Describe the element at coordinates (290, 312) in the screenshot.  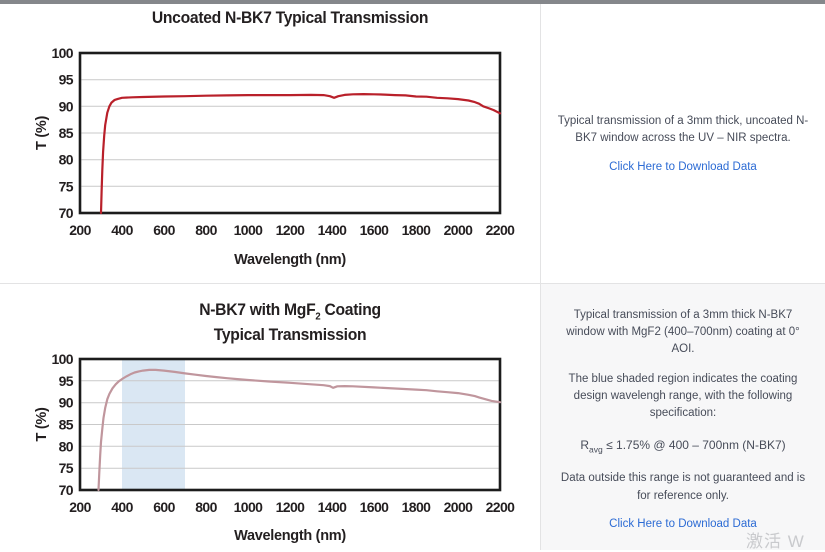
I see `coated-chart-title-line1: N-BK7 with MgF2 Coating` at that location.